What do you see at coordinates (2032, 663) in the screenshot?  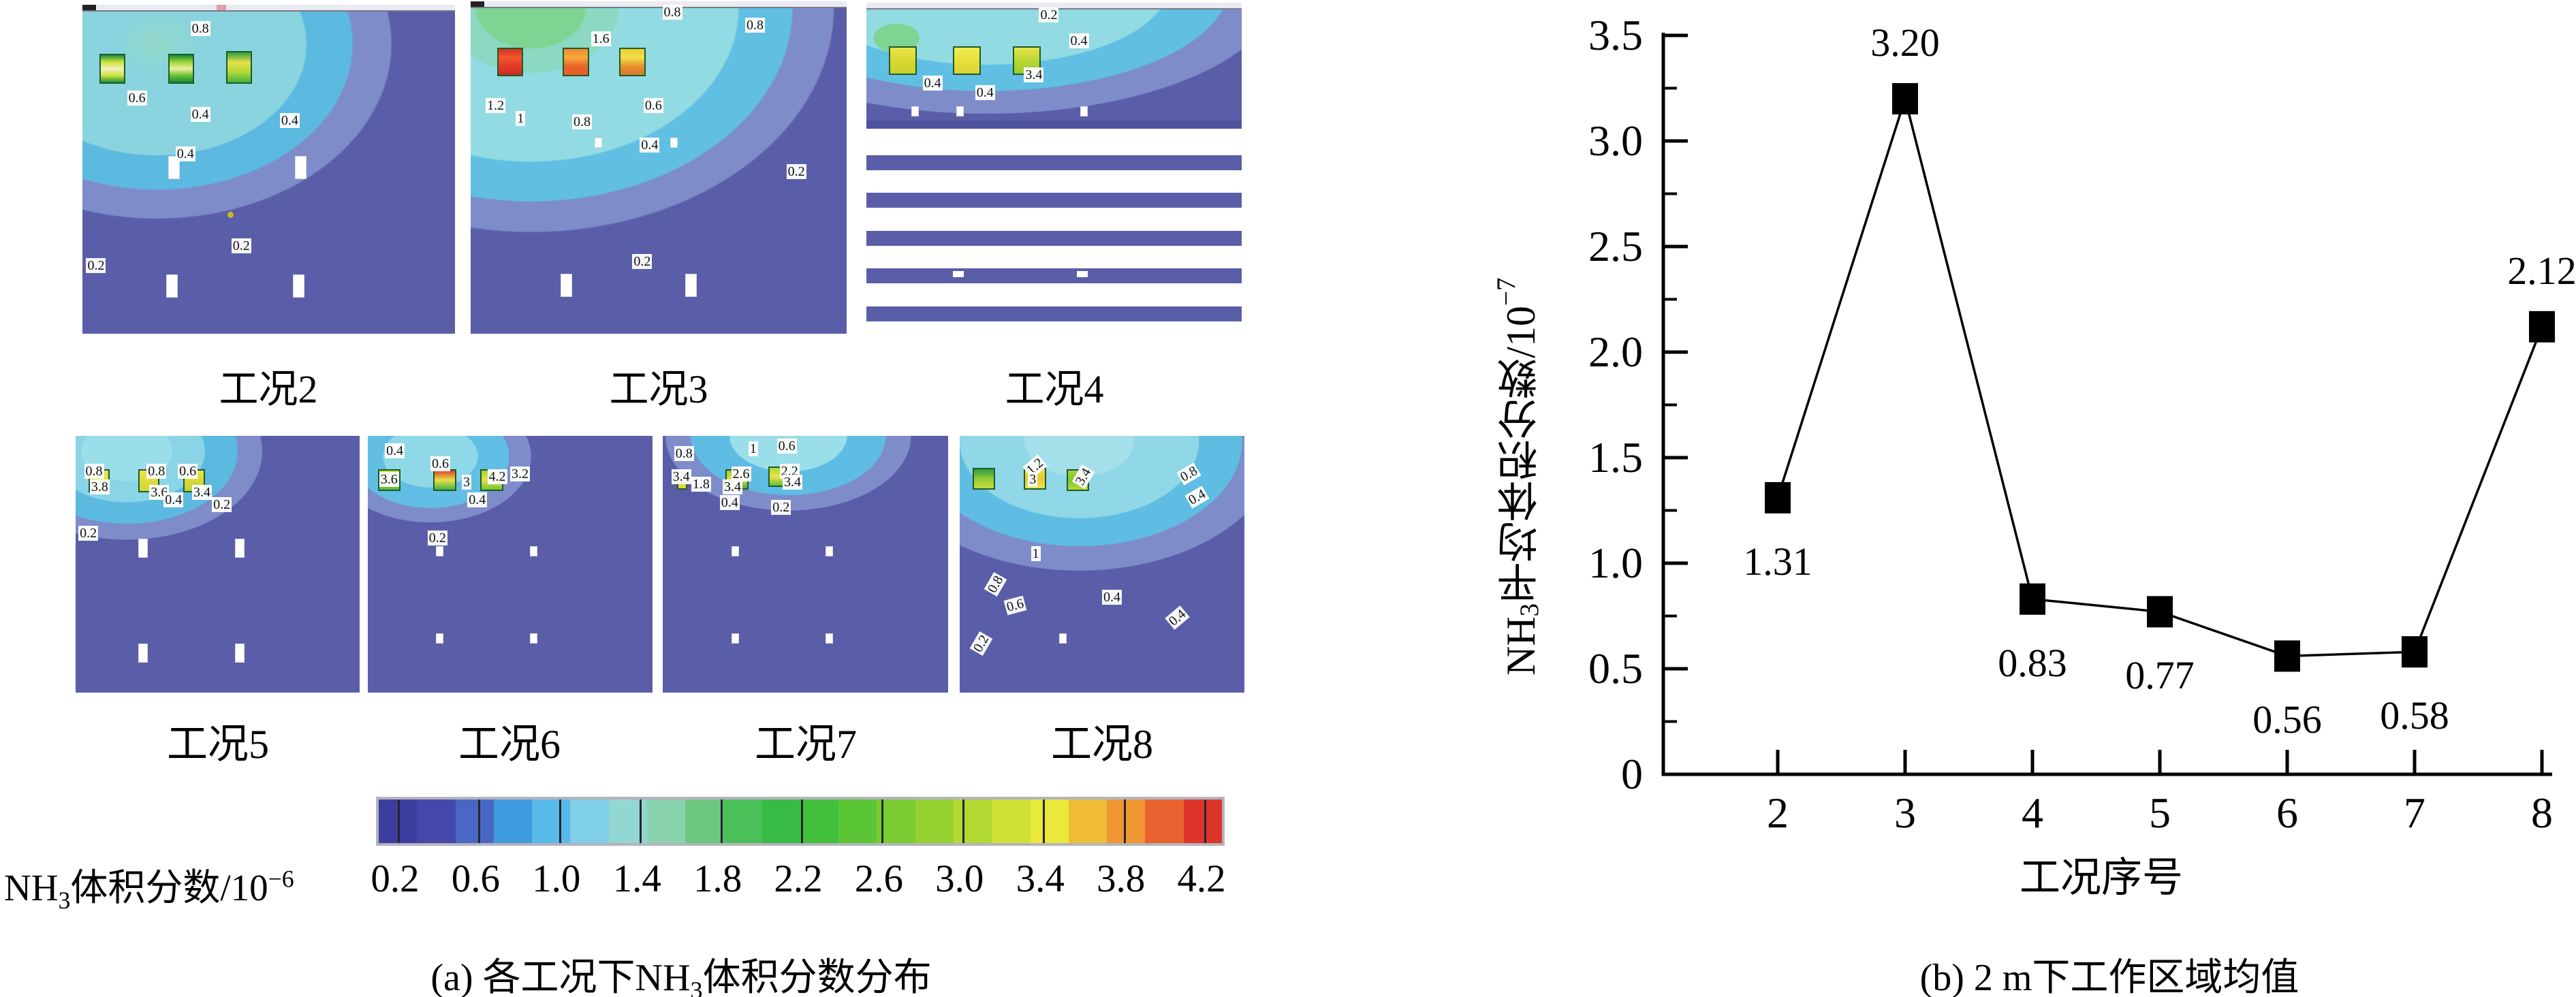 I see `data-point-value-label: 0.83` at bounding box center [2032, 663].